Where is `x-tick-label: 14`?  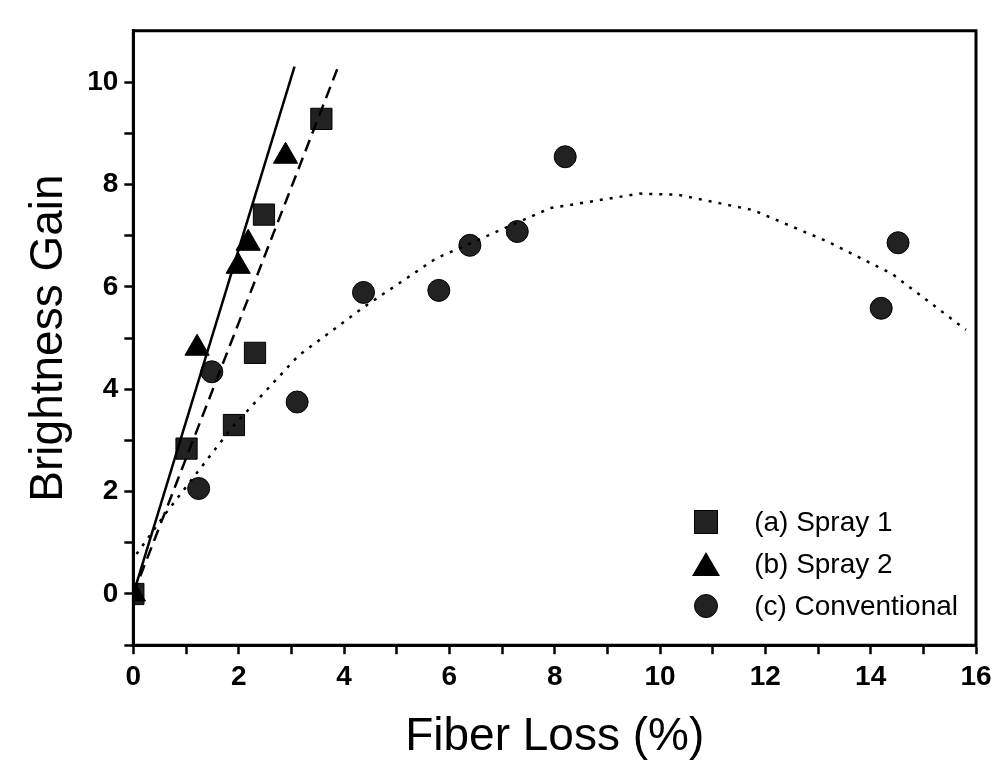
x-tick-label: 14 is located at coordinates (871, 675).